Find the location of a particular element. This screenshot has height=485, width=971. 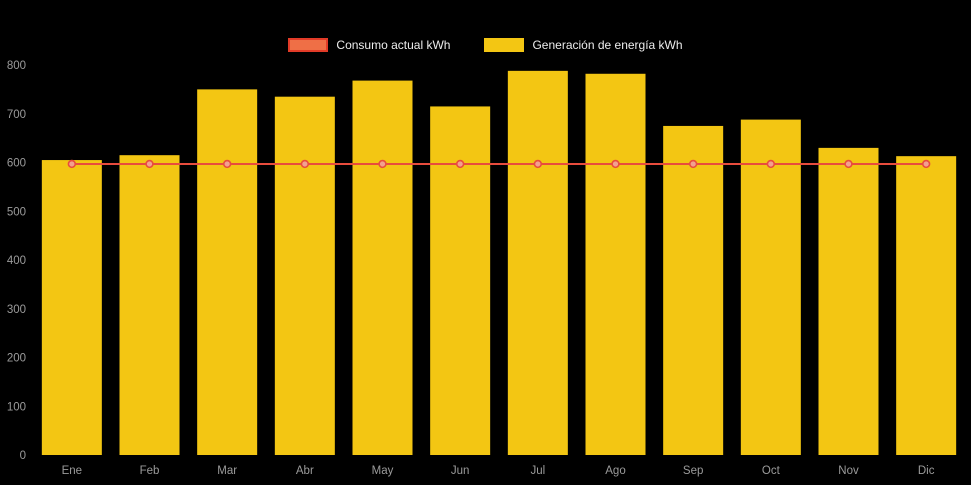

bar-oct is located at coordinates (770, 287).